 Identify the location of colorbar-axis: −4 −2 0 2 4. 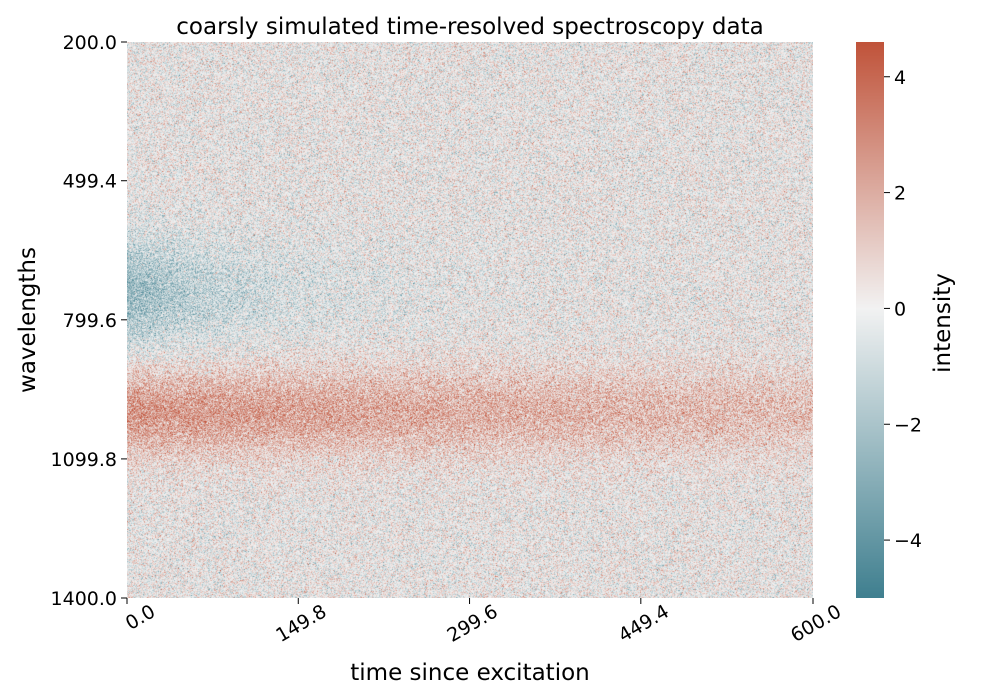
(903, 309).